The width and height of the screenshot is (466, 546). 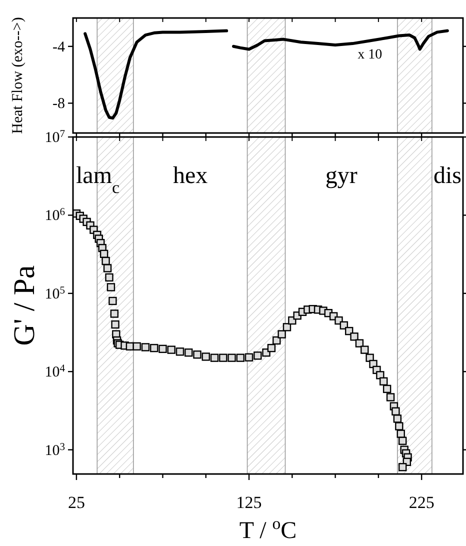 What do you see at coordinates (341, 176) in the screenshot?
I see `annotation: gyr` at bounding box center [341, 176].